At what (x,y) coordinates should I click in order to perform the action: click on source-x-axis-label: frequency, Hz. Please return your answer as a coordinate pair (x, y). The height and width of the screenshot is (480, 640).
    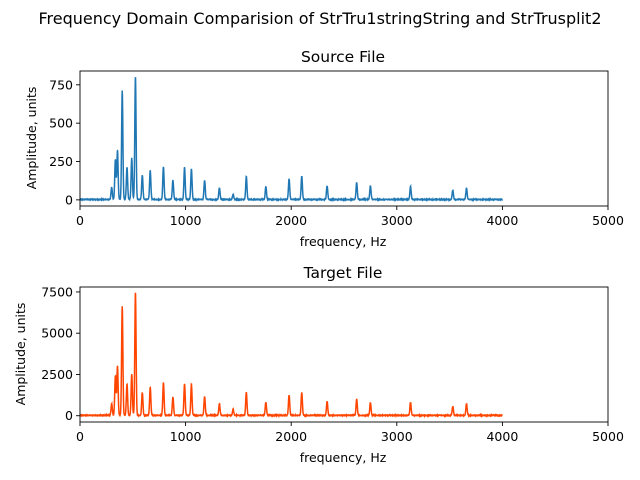
    Looking at the image, I should click on (343, 241).